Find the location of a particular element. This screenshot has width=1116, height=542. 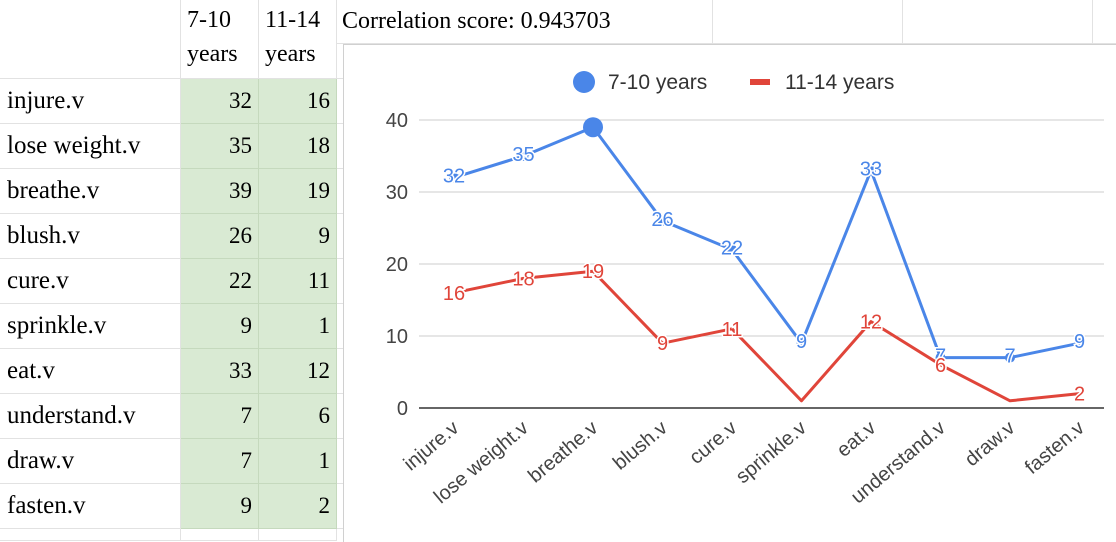

row-label-cell: injure.v is located at coordinates (90, 101).